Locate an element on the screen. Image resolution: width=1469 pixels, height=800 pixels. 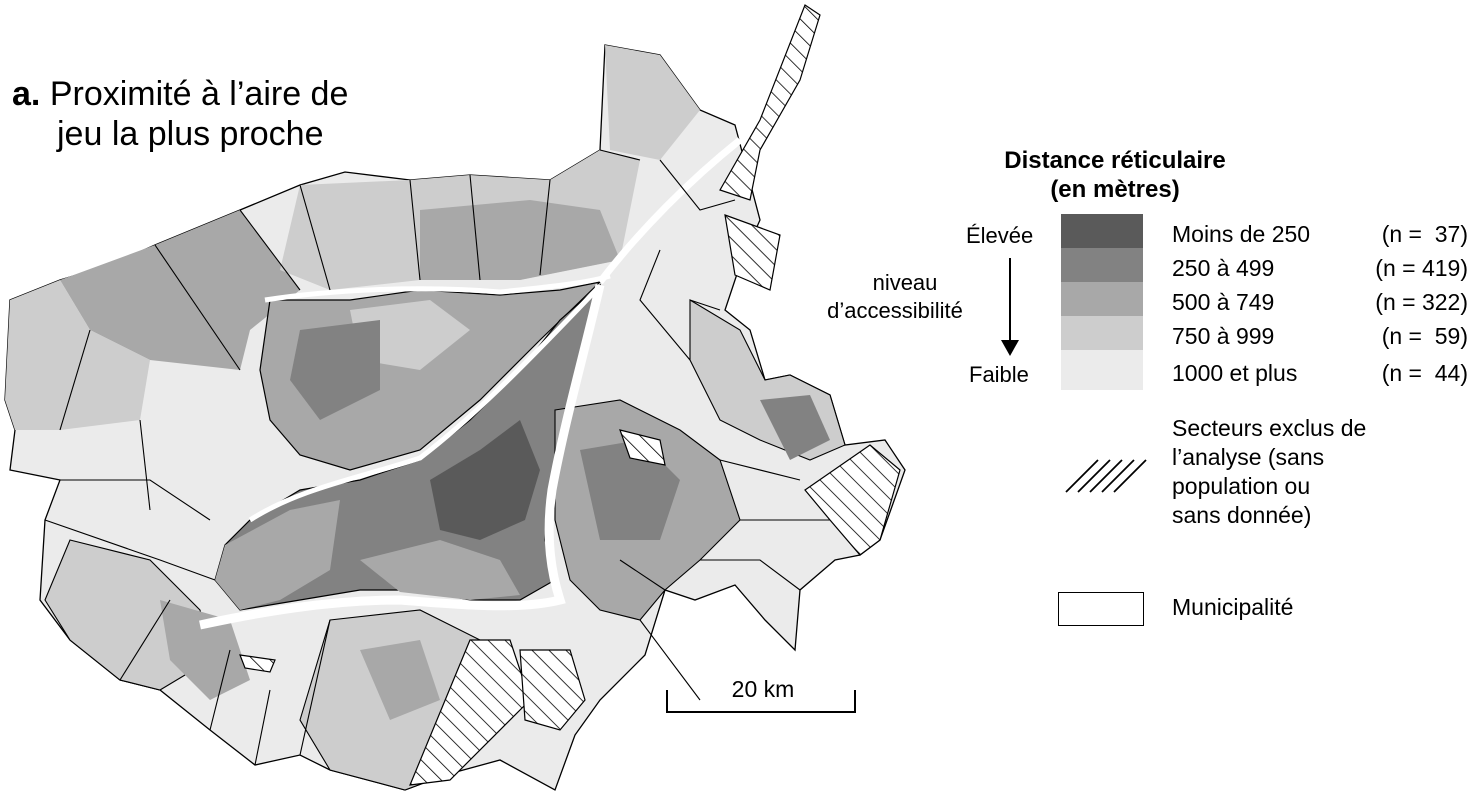
zone-north-peak is located at coordinates (652, 102).